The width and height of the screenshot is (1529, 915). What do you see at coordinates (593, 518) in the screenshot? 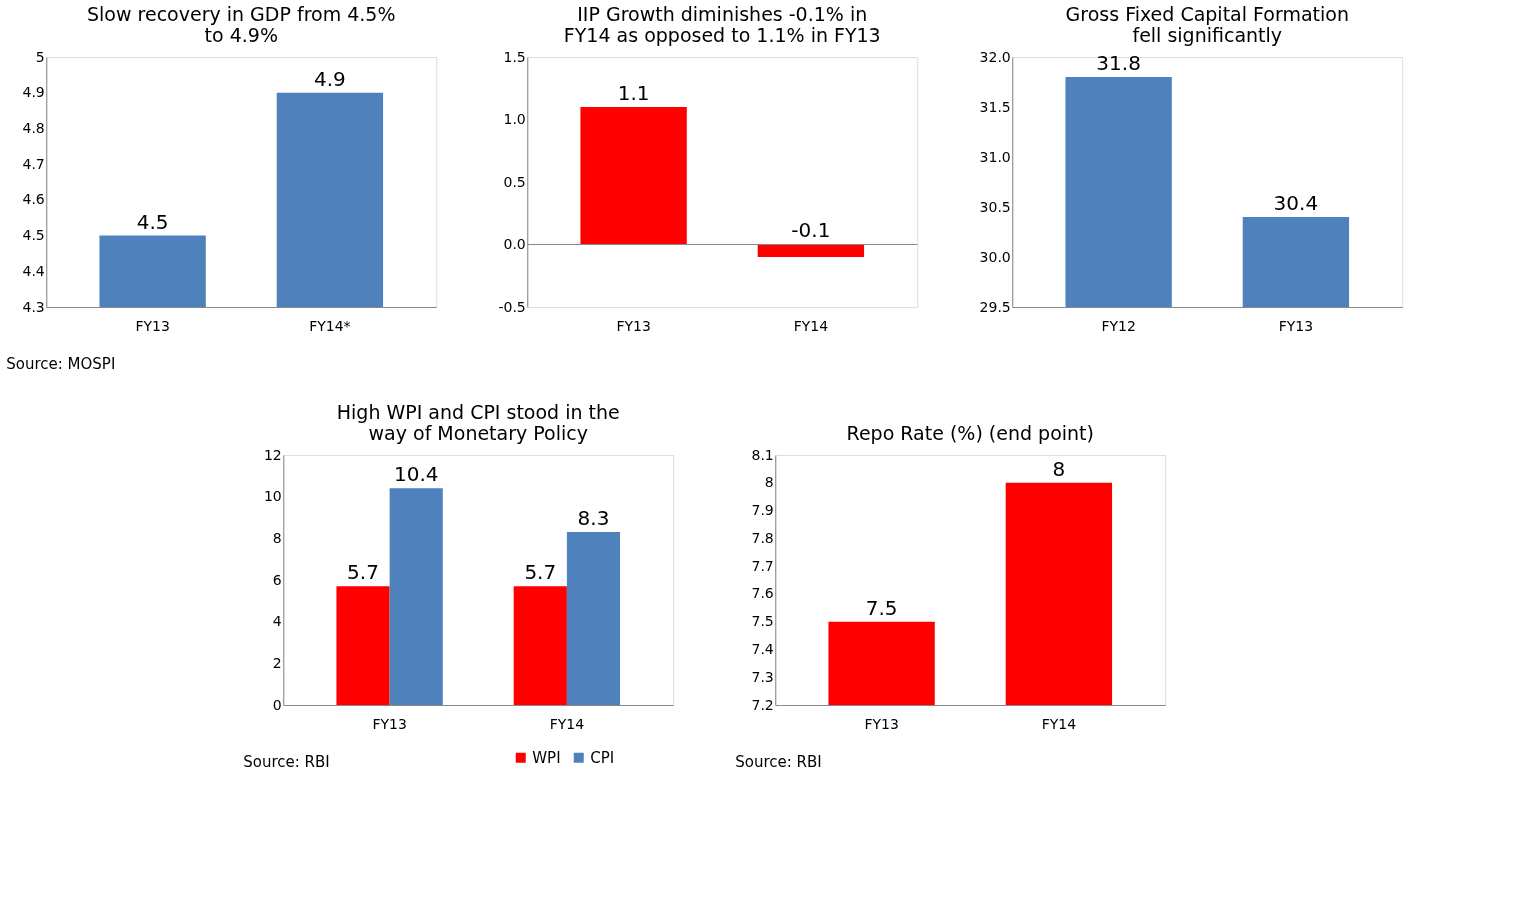
I see `data-label: 8.3` at bounding box center [593, 518].